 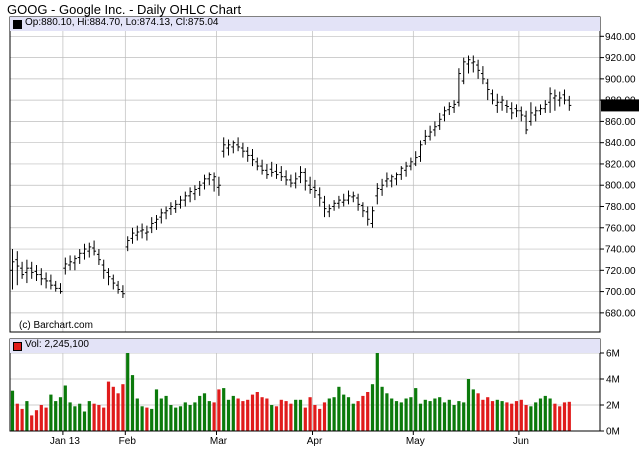 What do you see at coordinates (315, 441) in the screenshot?
I see `x-tick-label: Apr` at bounding box center [315, 441].